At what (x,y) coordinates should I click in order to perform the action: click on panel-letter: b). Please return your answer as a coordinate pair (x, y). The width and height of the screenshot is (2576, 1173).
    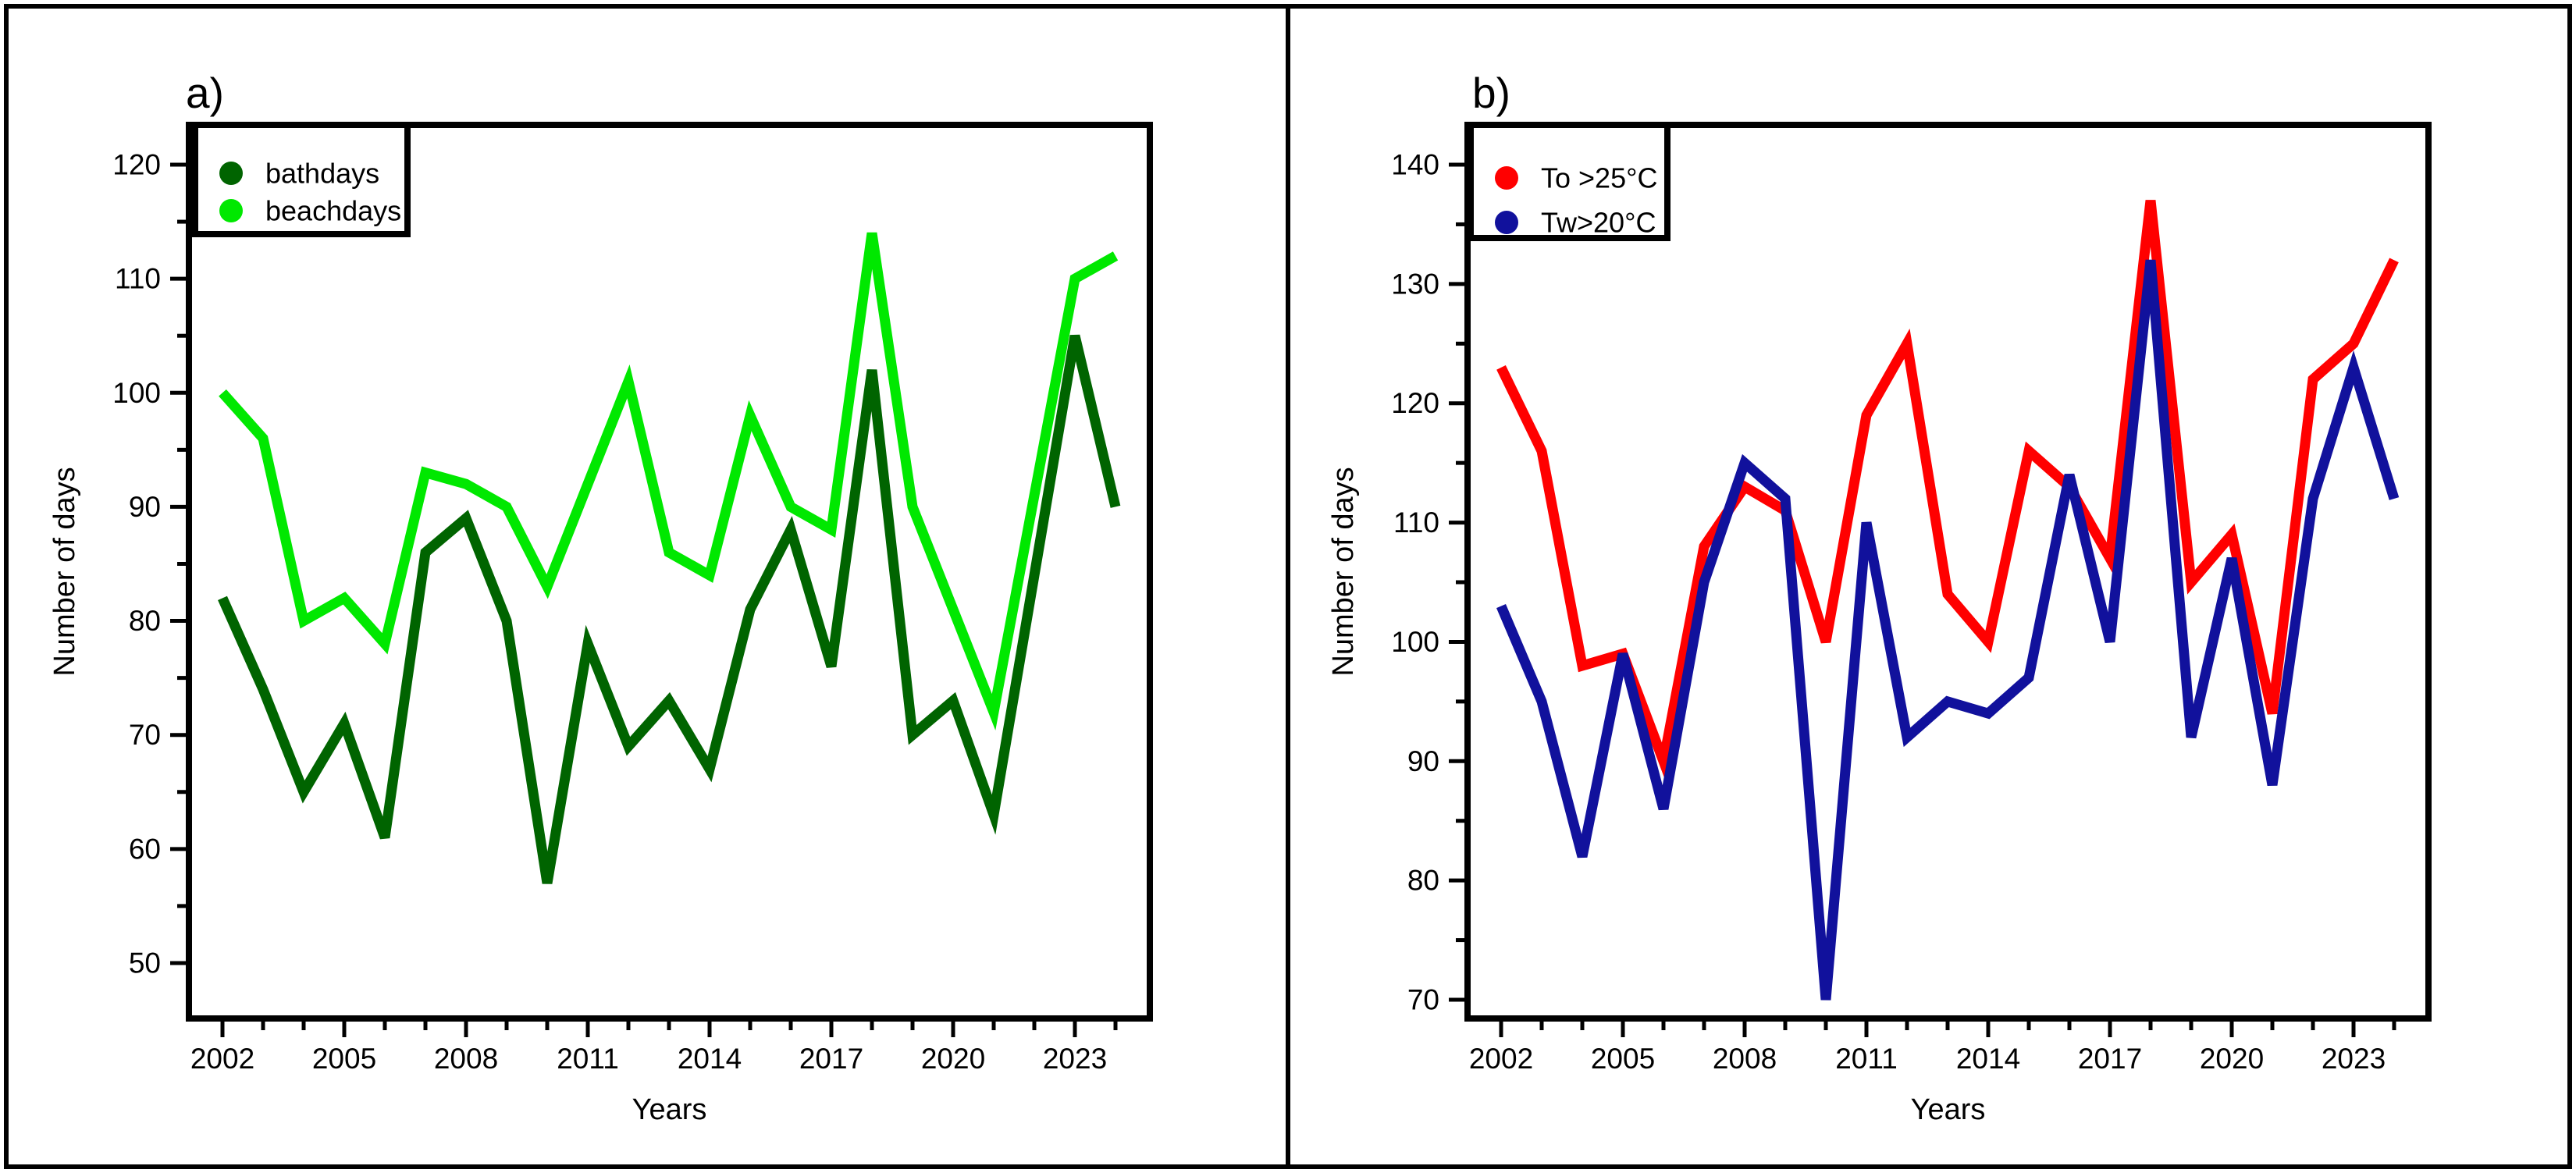
    Looking at the image, I should click on (1491, 93).